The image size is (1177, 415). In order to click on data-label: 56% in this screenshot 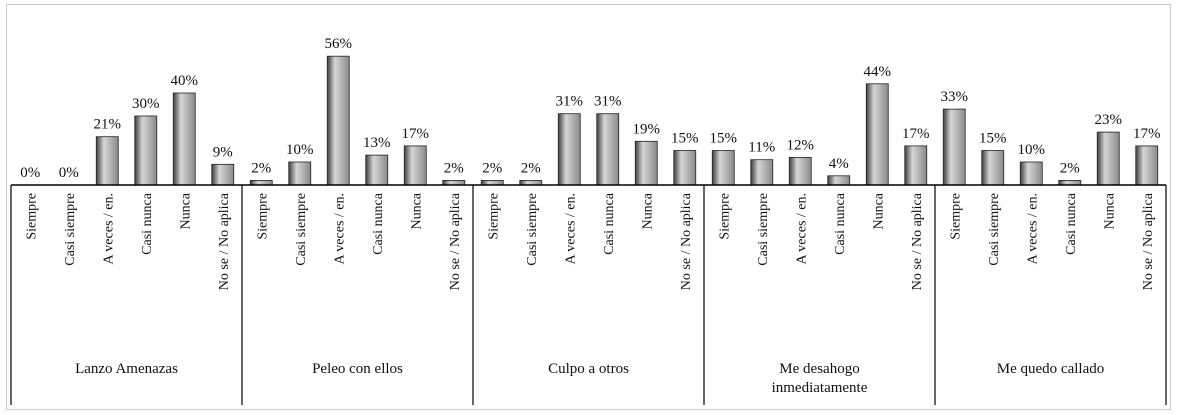, I will do `click(339, 44)`.